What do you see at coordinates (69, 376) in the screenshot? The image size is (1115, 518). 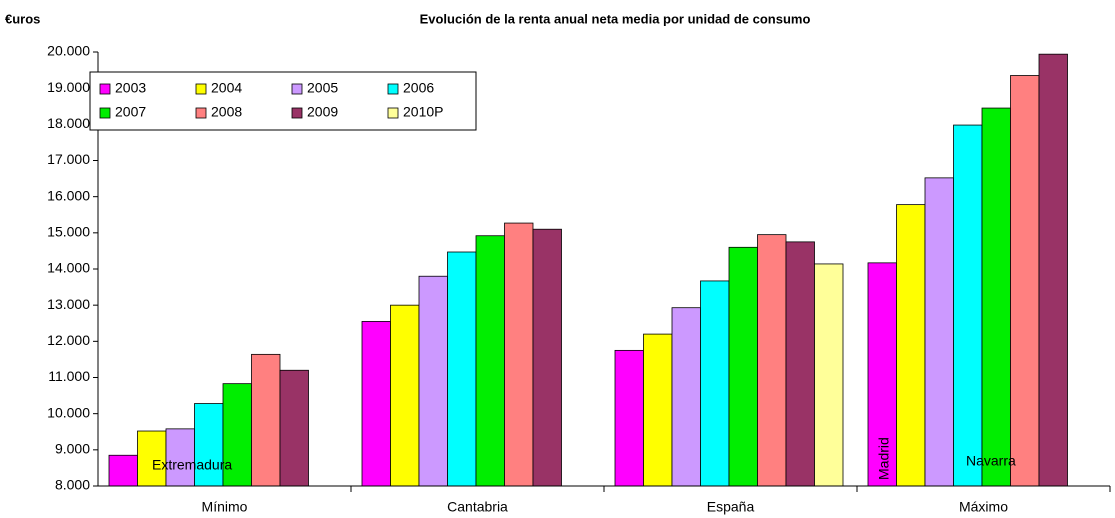 I see `y-tick-label: 11.000` at bounding box center [69, 376].